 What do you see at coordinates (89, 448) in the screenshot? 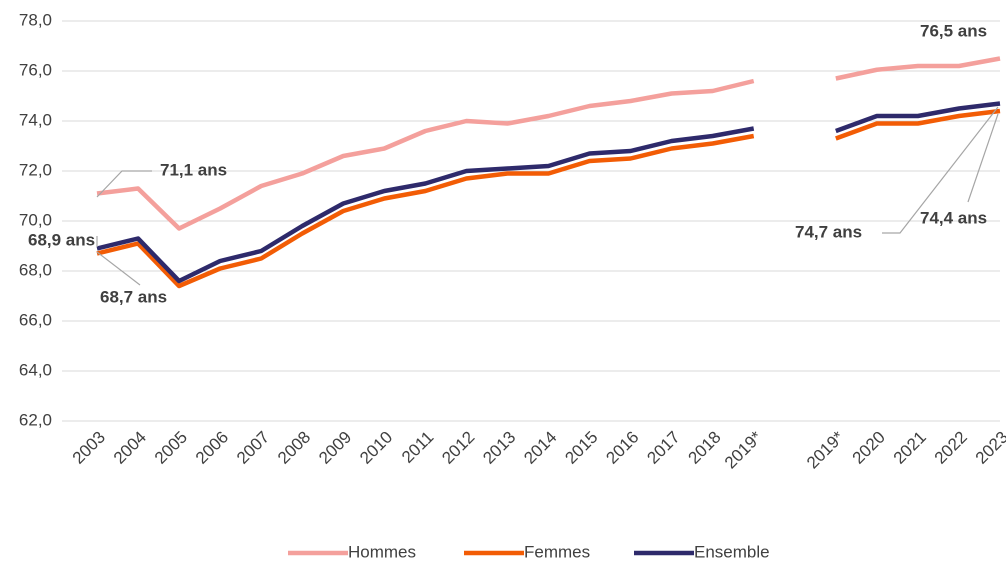
I see `x-tick-label: 2003` at bounding box center [89, 448].